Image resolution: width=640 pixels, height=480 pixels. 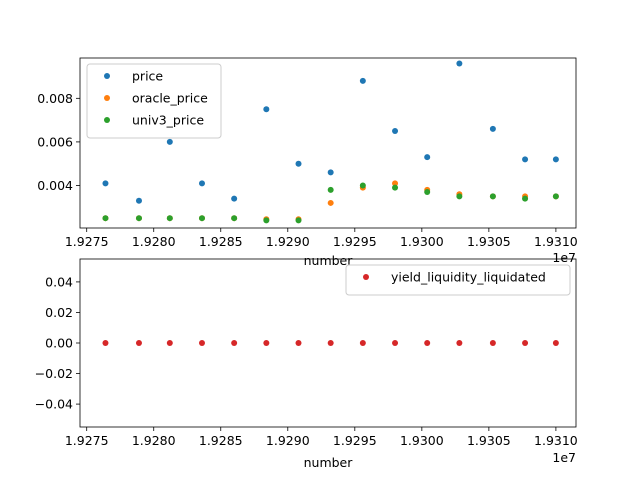 I want to click on series-yield_liquidity_liquidated, so click(x=330, y=343).